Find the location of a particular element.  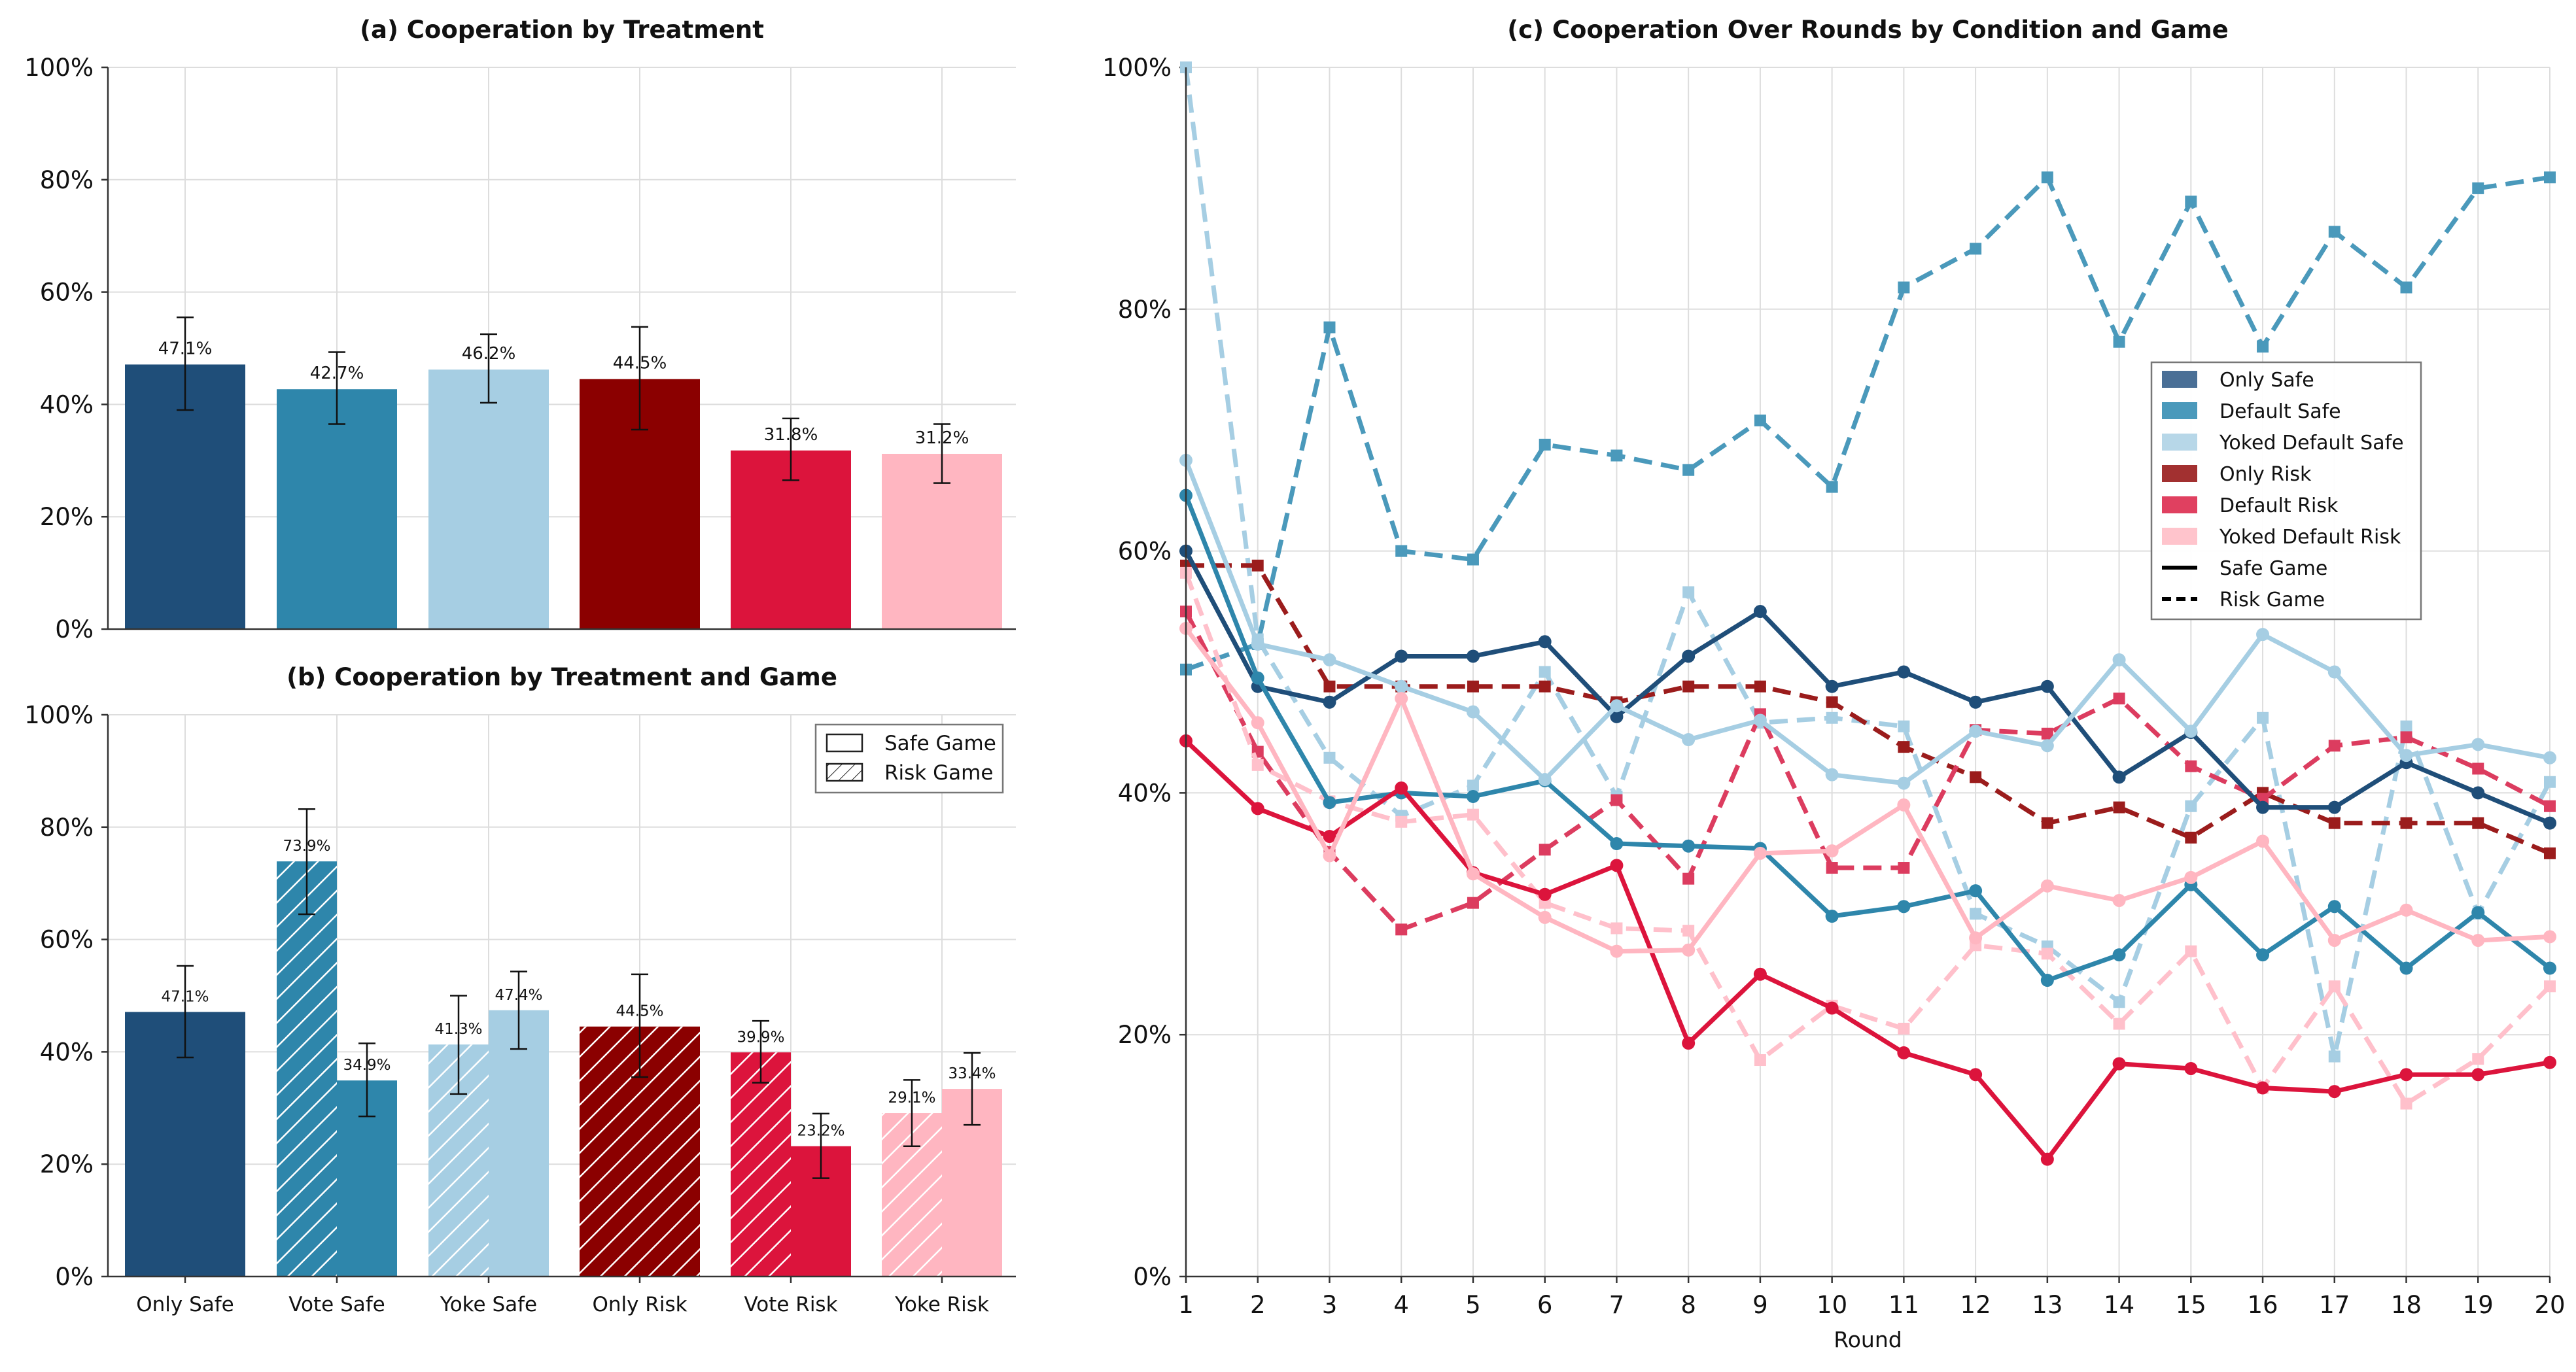

panel-b-xtick-label: Only Risk is located at coordinates (640, 1305).